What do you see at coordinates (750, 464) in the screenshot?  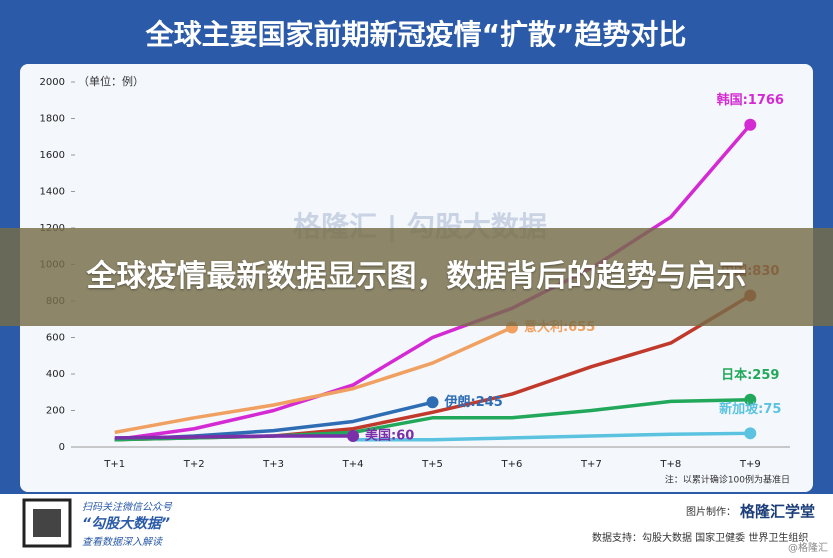 I see `x-tick-label: T+9` at bounding box center [750, 464].